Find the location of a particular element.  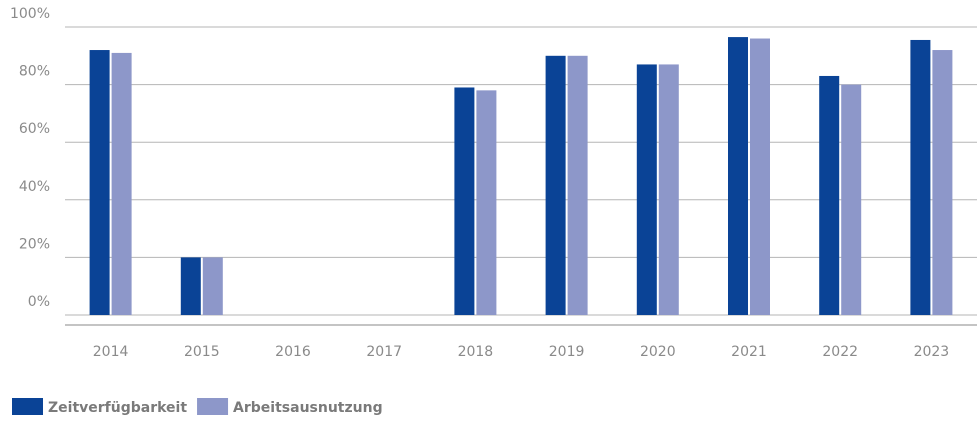

y-tick-label: 60% is located at coordinates (34, 129).